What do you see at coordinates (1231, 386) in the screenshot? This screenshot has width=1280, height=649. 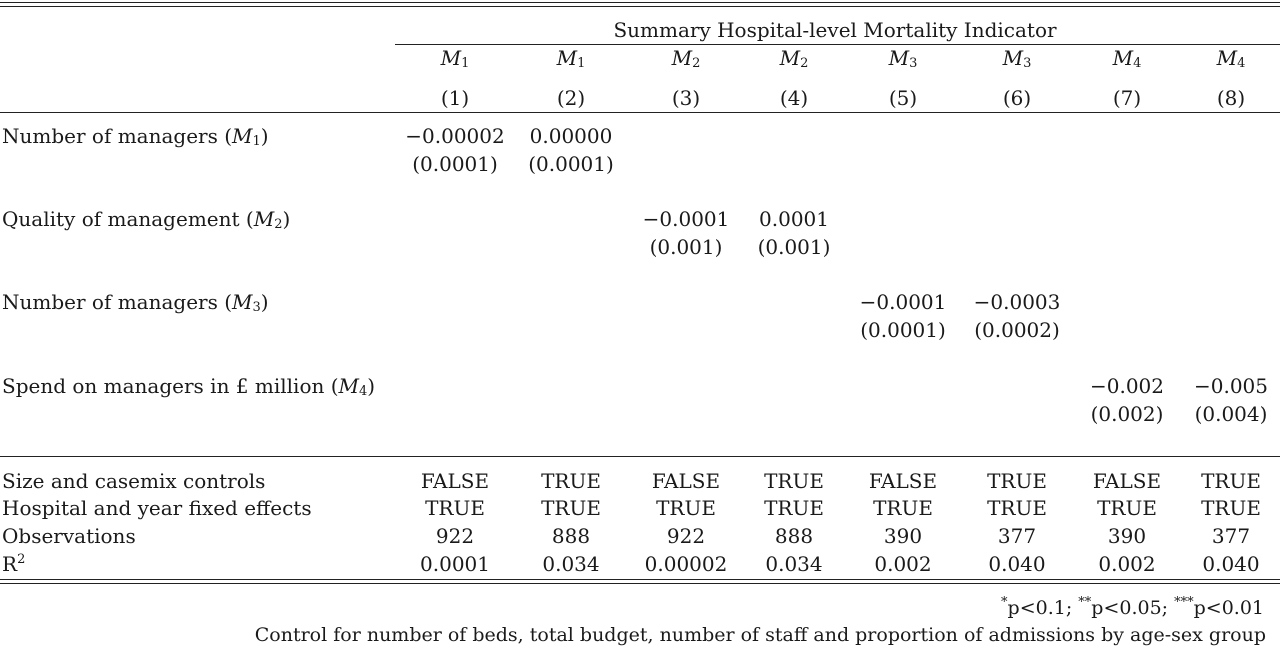 I see `coefficient-estimate: −0.005` at bounding box center [1231, 386].